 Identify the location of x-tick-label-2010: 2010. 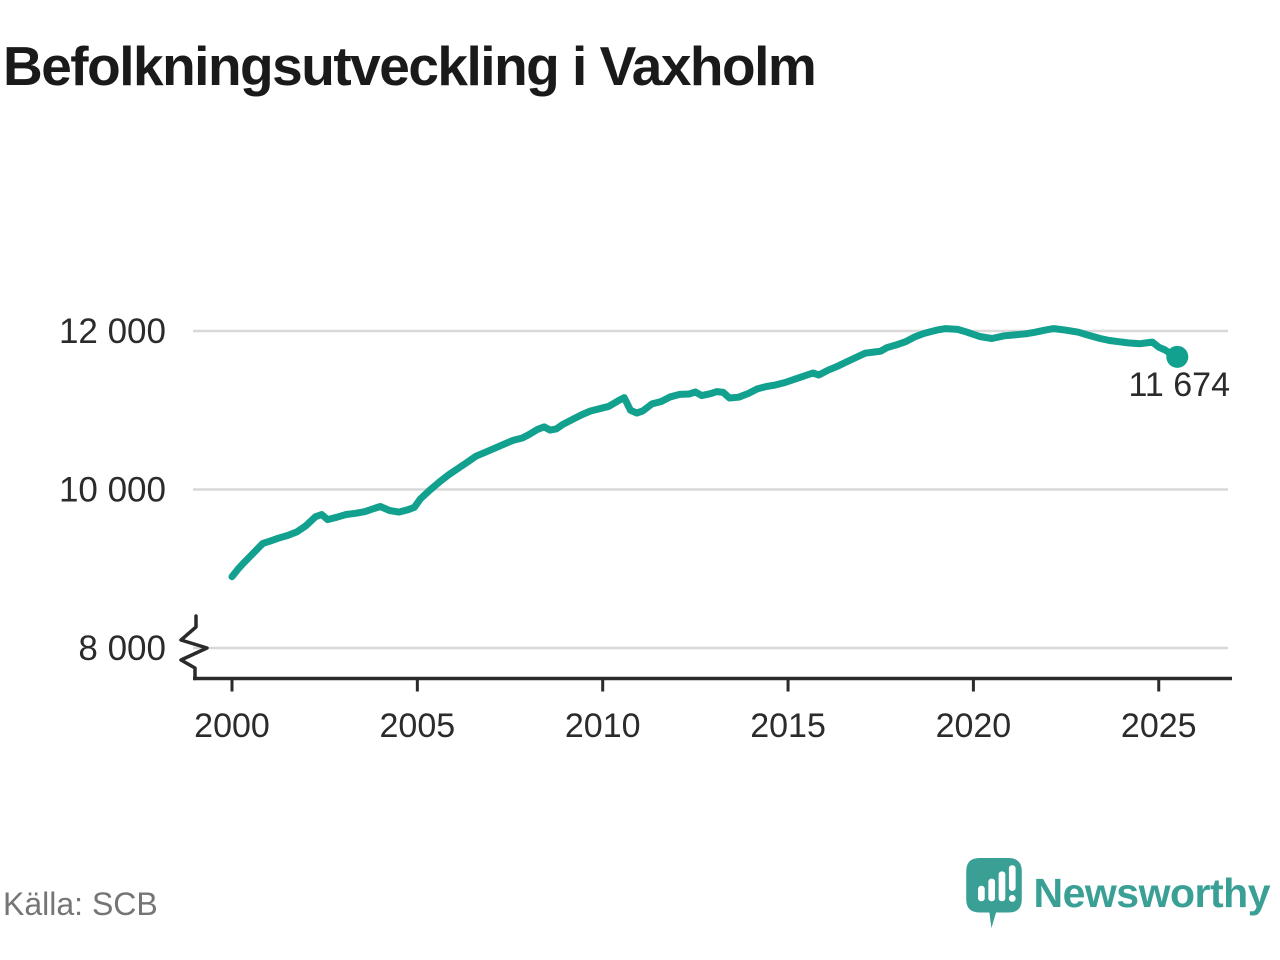
(603, 726).